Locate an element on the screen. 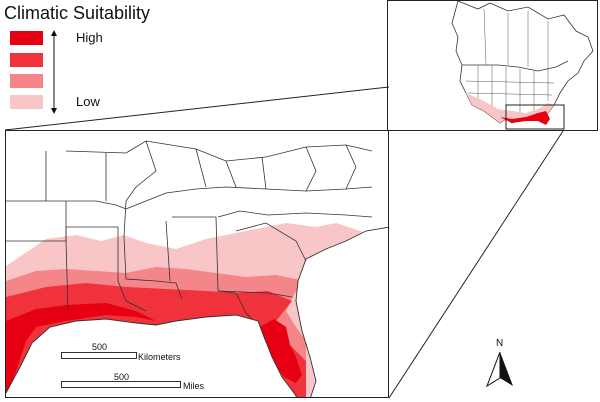 This screenshot has width=600, height=402. scale-mi-unit: Miles is located at coordinates (194, 386).